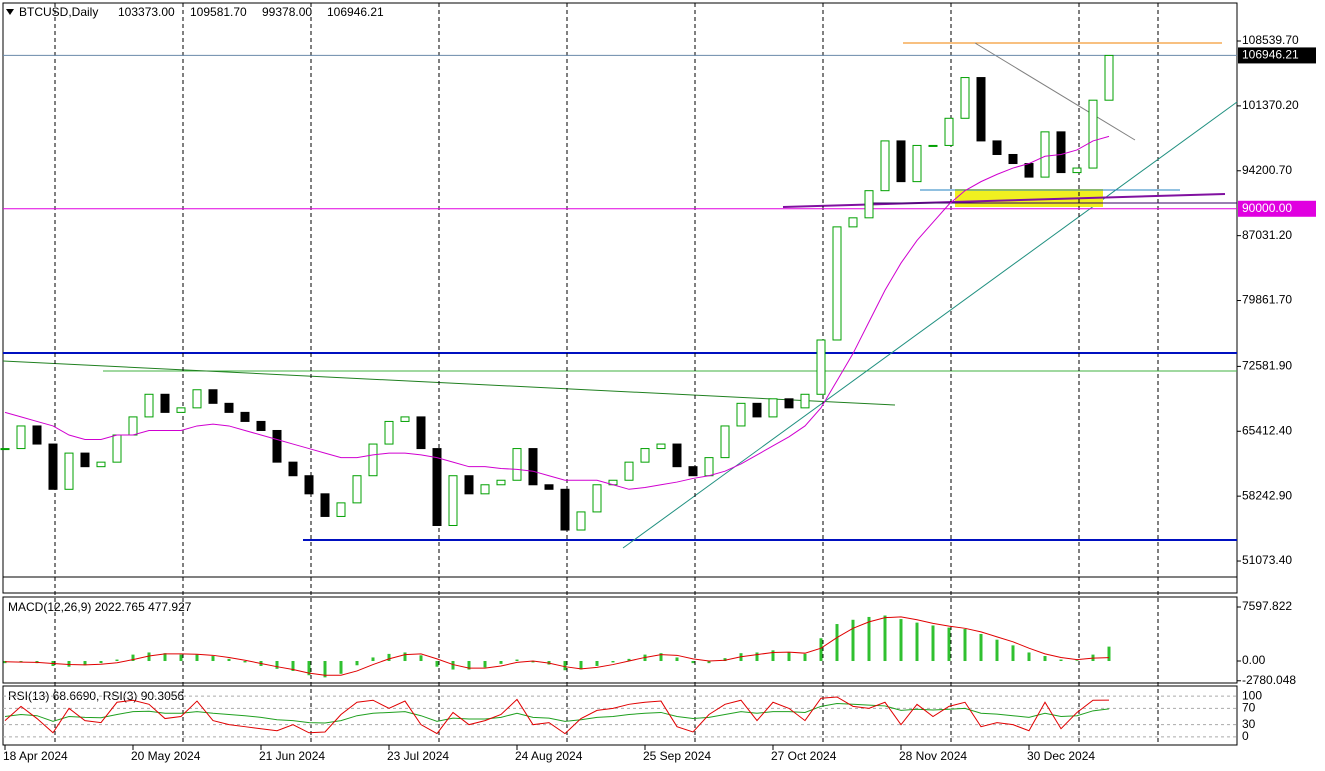  What do you see at coordinates (549, 756) in the screenshot?
I see `x-tick-label: 24 Aug 2024` at bounding box center [549, 756].